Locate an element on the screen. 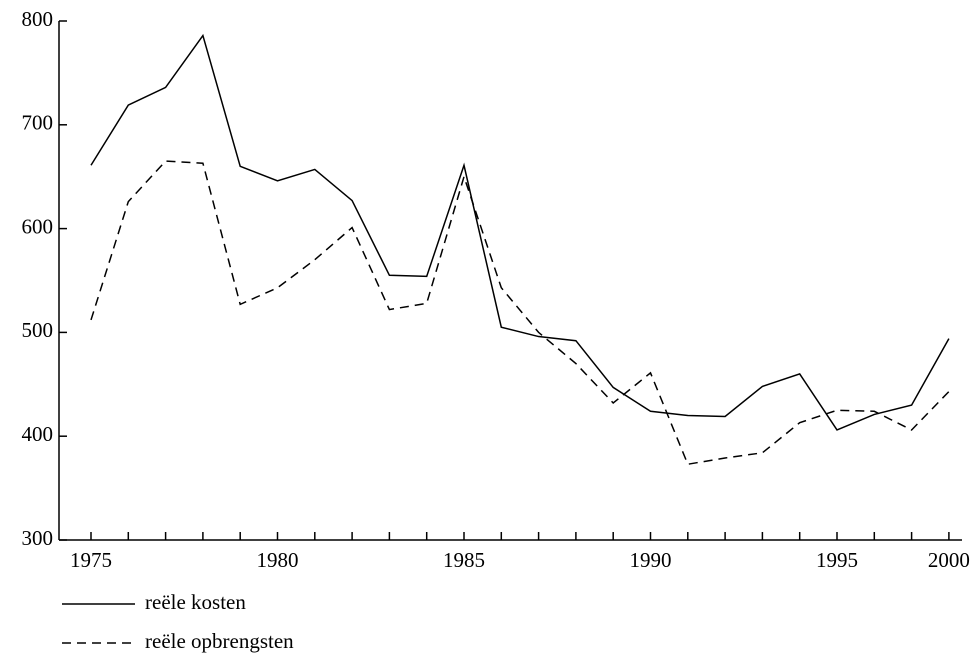  x-tick-label: 1990 is located at coordinates (651, 560).